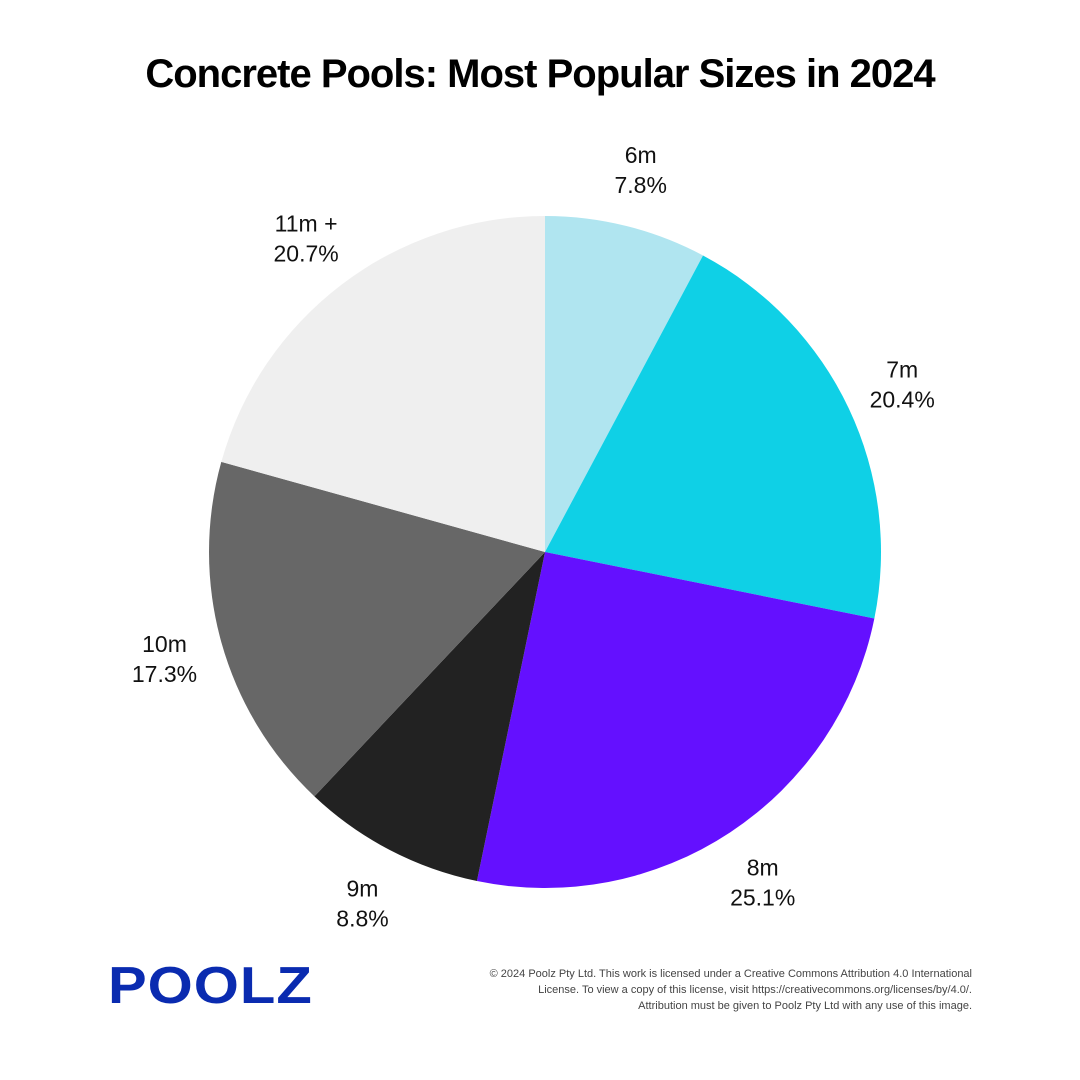 The image size is (1080, 1080). Describe the element at coordinates (305, 254) in the screenshot. I see `slice-value-11m: 20.7%` at that location.